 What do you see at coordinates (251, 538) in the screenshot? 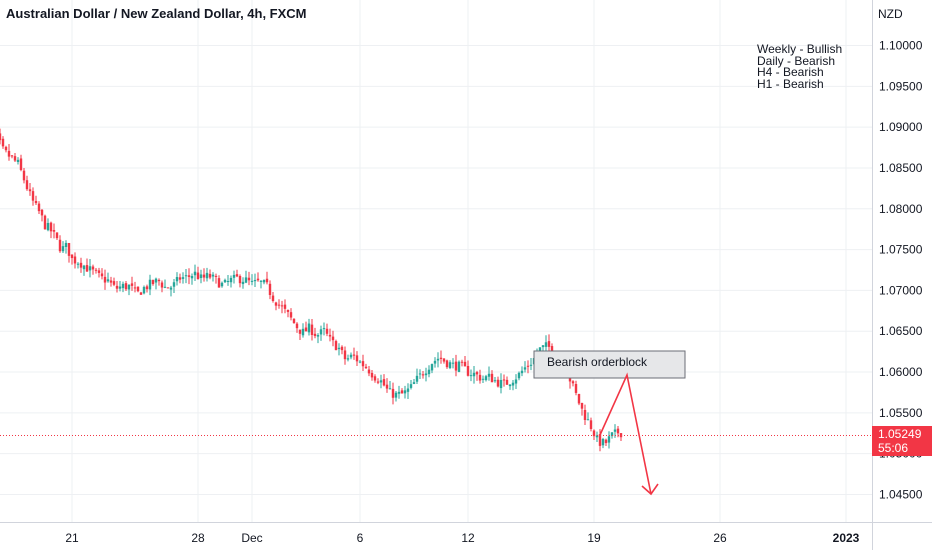
I see `time-tick-label: Dec` at bounding box center [251, 538].